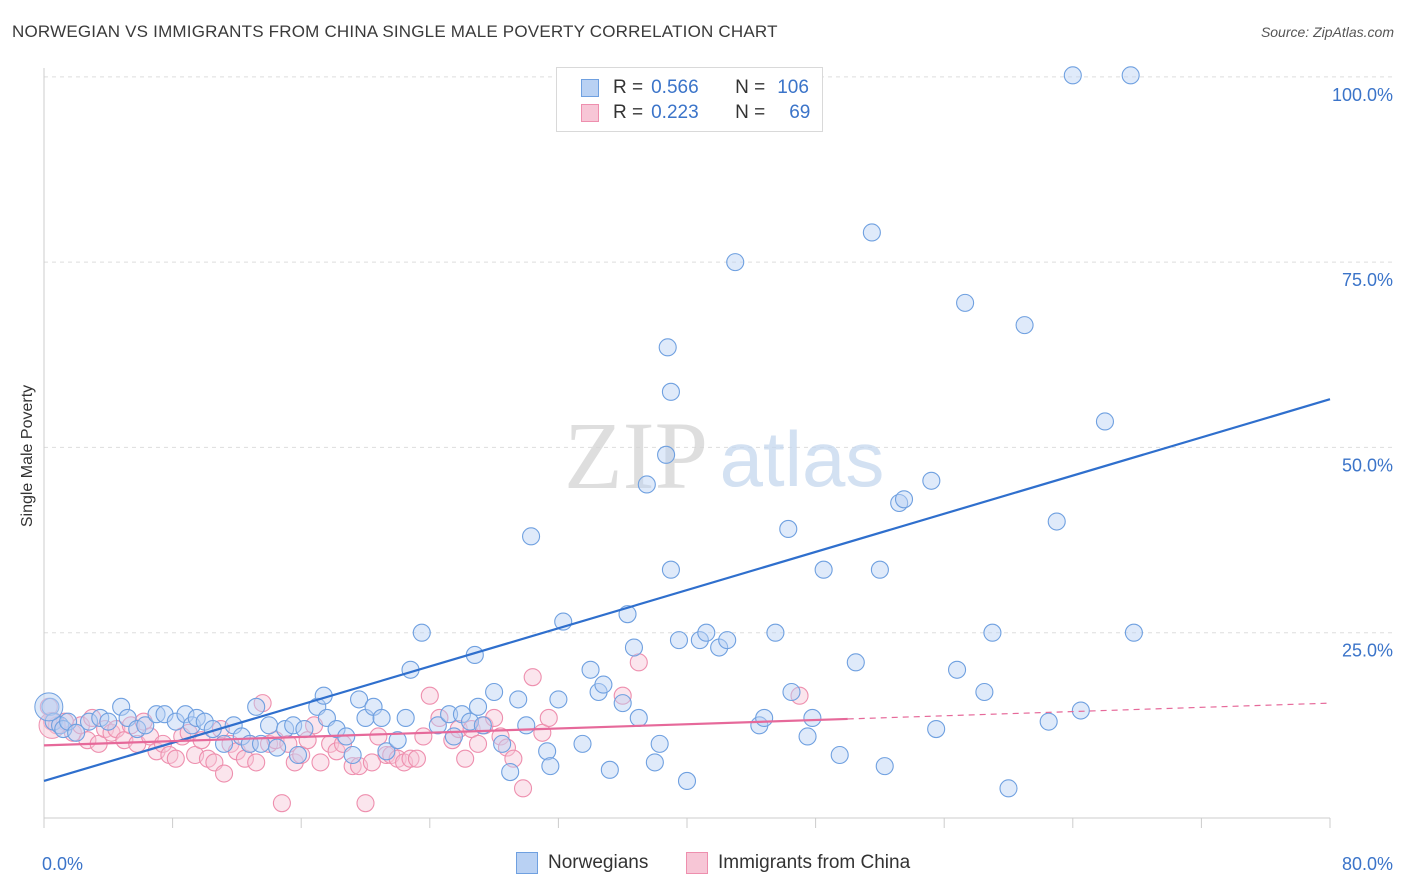  What do you see at coordinates (675, 87) in the screenshot?
I see `legend-r-value: 0.566` at bounding box center [675, 87].